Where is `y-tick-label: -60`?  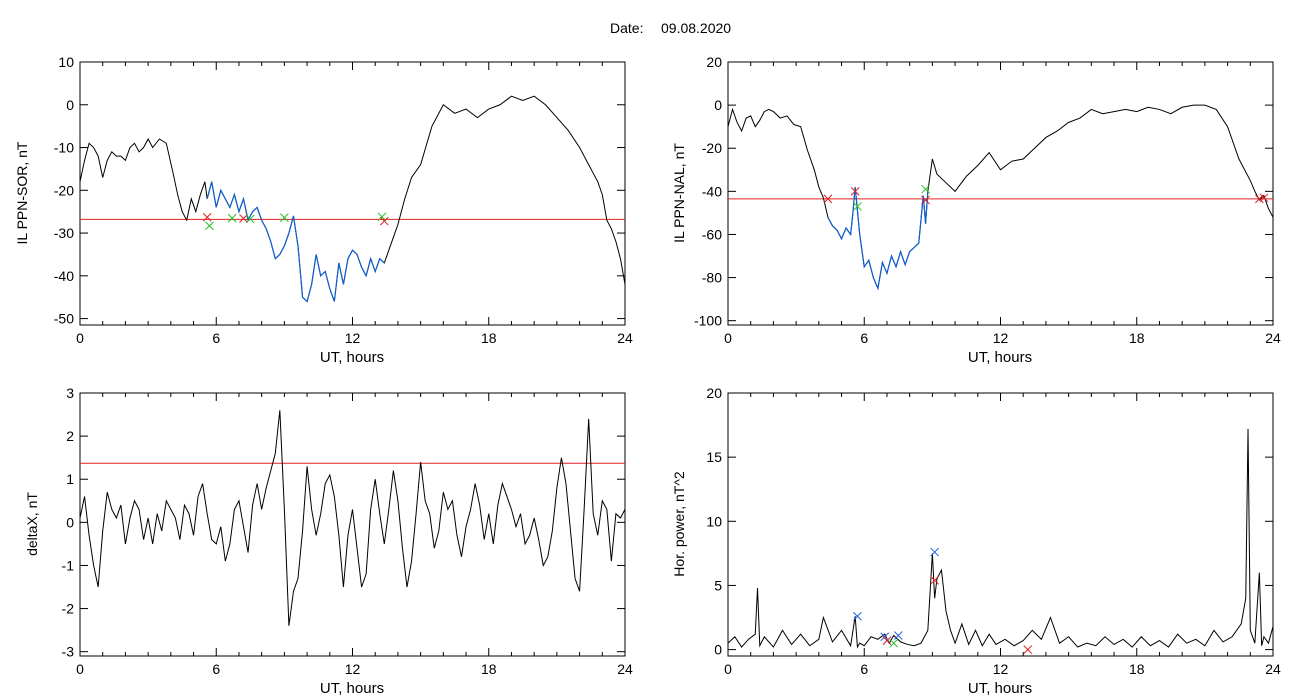 y-tick-label: -60 is located at coordinates (712, 234).